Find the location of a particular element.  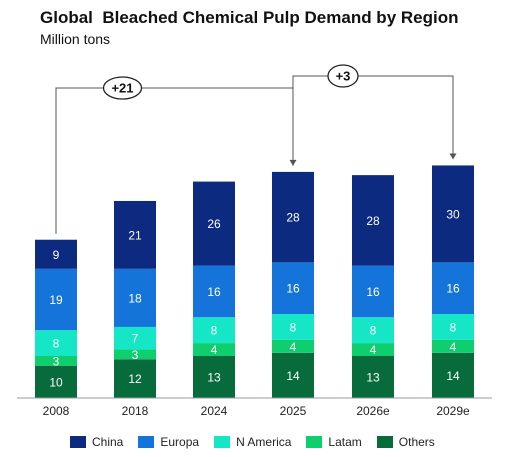

bar-others-2018 is located at coordinates (135, 378).